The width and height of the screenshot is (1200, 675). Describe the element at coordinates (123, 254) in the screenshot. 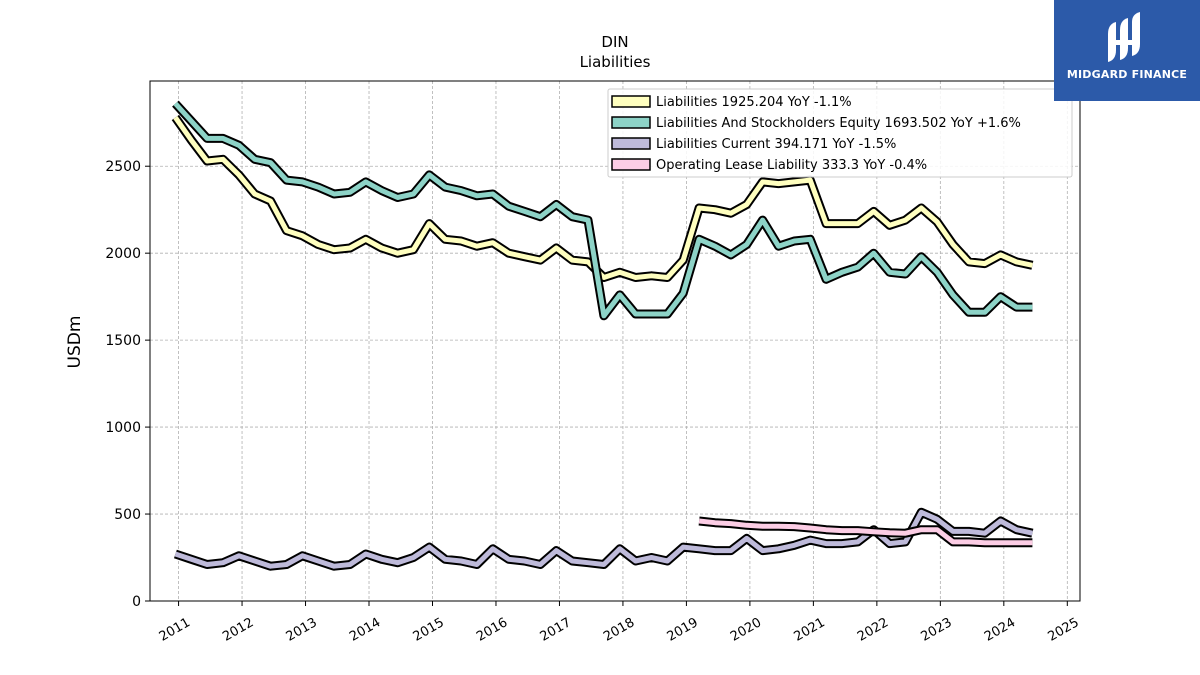

I see `y-tick-label: 2000` at that location.